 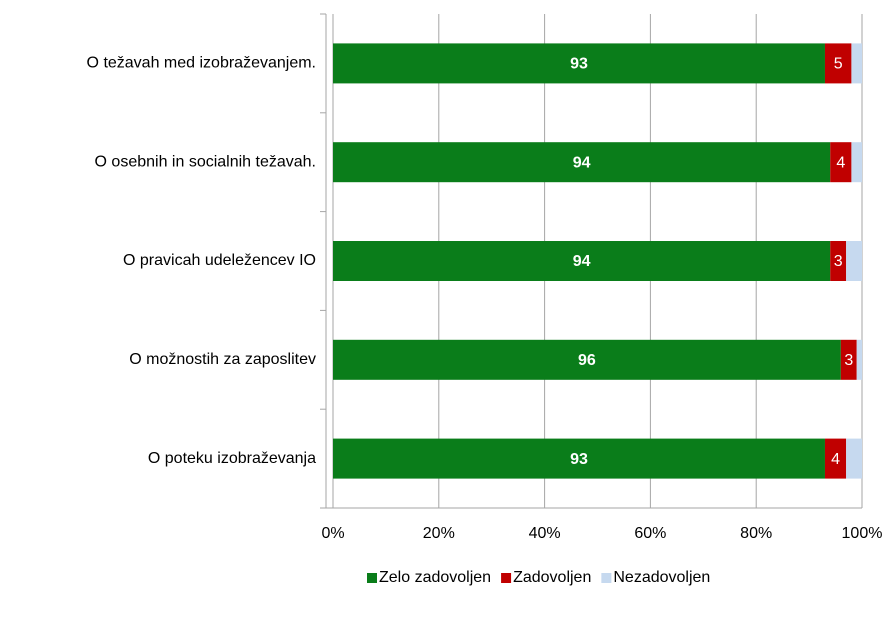 What do you see at coordinates (201, 63) in the screenshot?
I see `y-tick-label: O težavah med izobraževanjem.` at bounding box center [201, 63].